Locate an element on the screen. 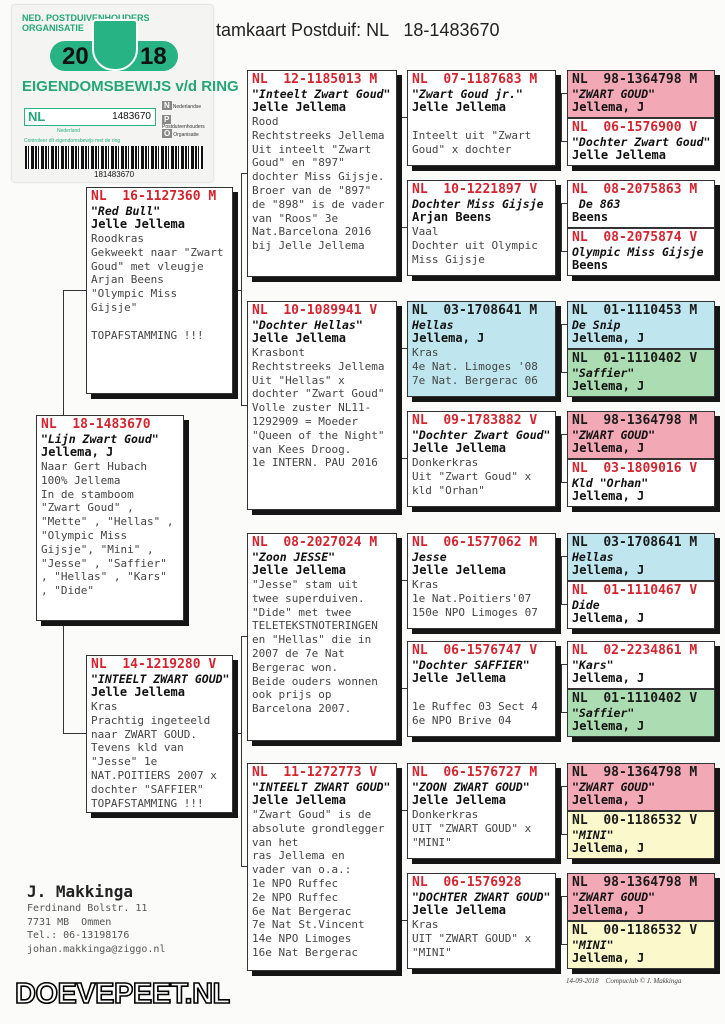  ring-header: NL 18-1483670 is located at coordinates (110, 425).